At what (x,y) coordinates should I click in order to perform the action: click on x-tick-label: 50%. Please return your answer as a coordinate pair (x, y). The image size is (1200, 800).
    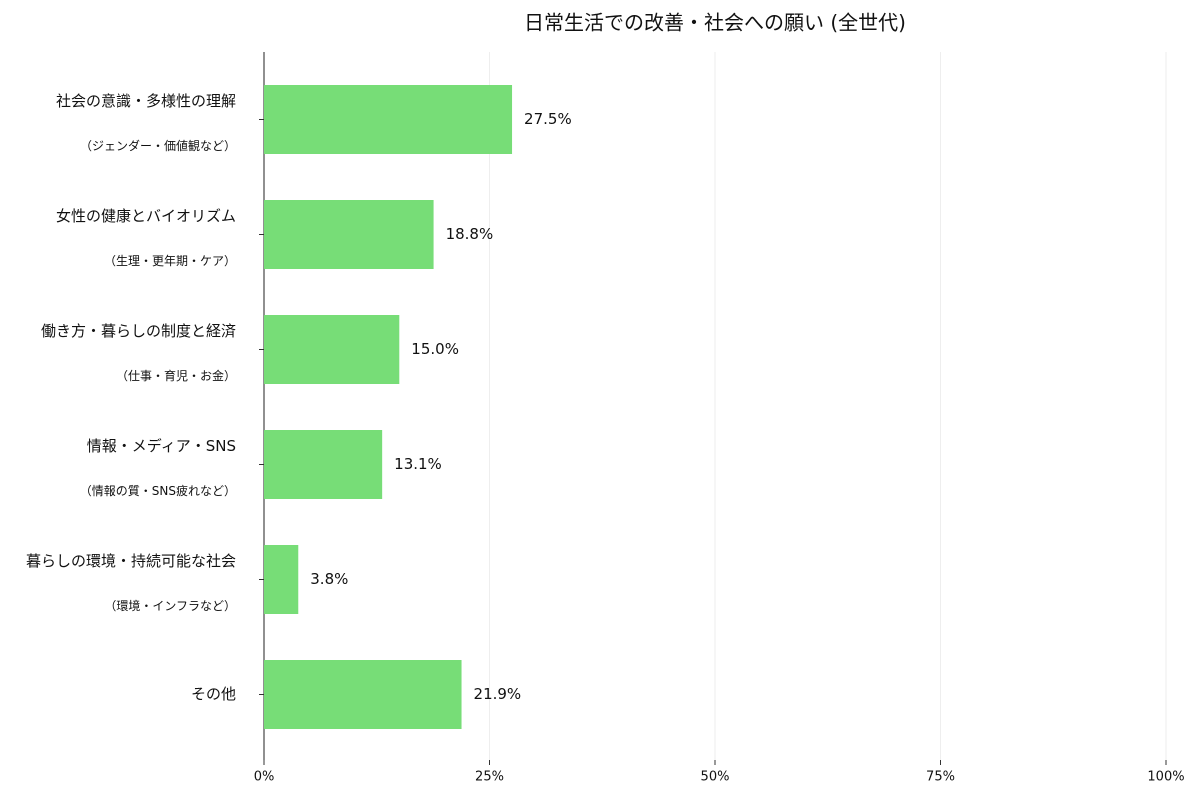
    Looking at the image, I should click on (715, 777).